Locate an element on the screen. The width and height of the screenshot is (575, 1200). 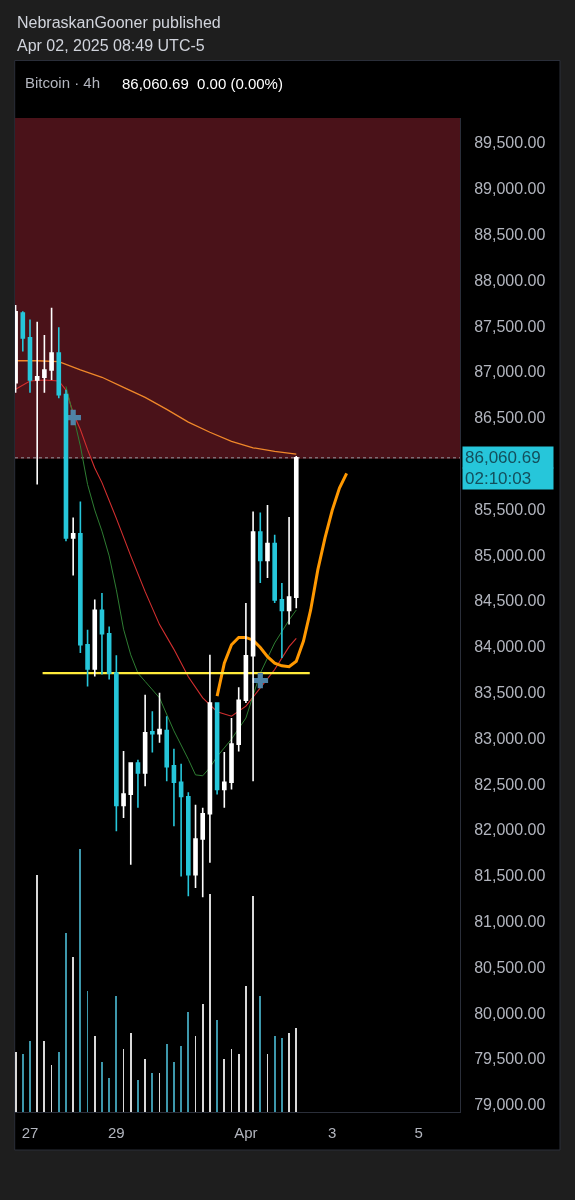
y-tick-label: 86,500.00 is located at coordinates (510, 418).